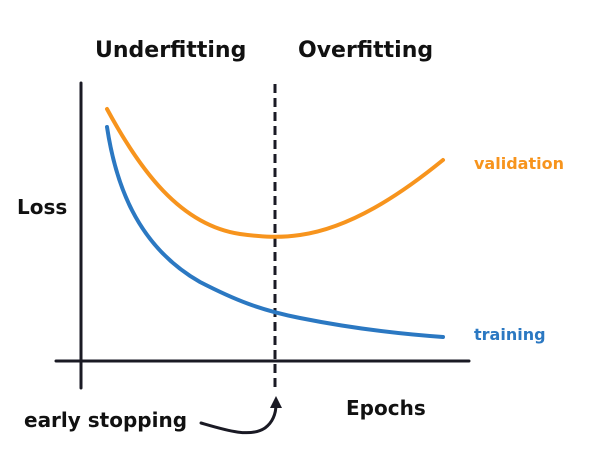 The image size is (600, 450). I want to click on y-axis-label: Loss, so click(42, 207).